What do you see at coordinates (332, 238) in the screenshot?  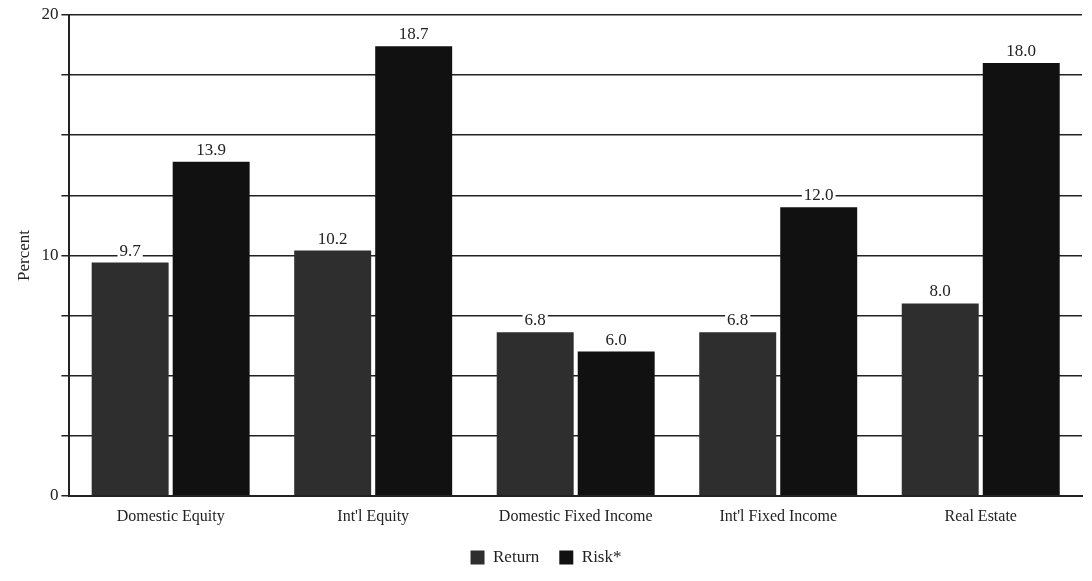 I see `text: 10.2` at bounding box center [332, 238].